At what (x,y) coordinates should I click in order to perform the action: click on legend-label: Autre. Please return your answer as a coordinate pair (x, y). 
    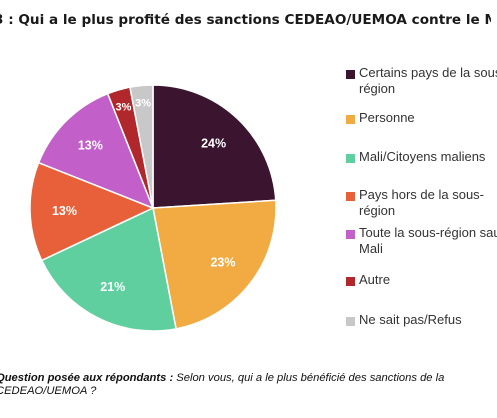
    Looking at the image, I should click on (375, 279).